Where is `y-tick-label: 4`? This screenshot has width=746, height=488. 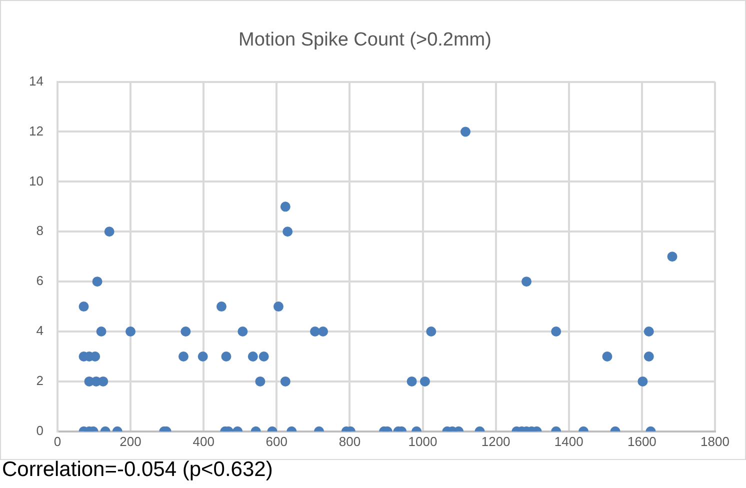 y-tick-label: 4 is located at coordinates (40, 330).